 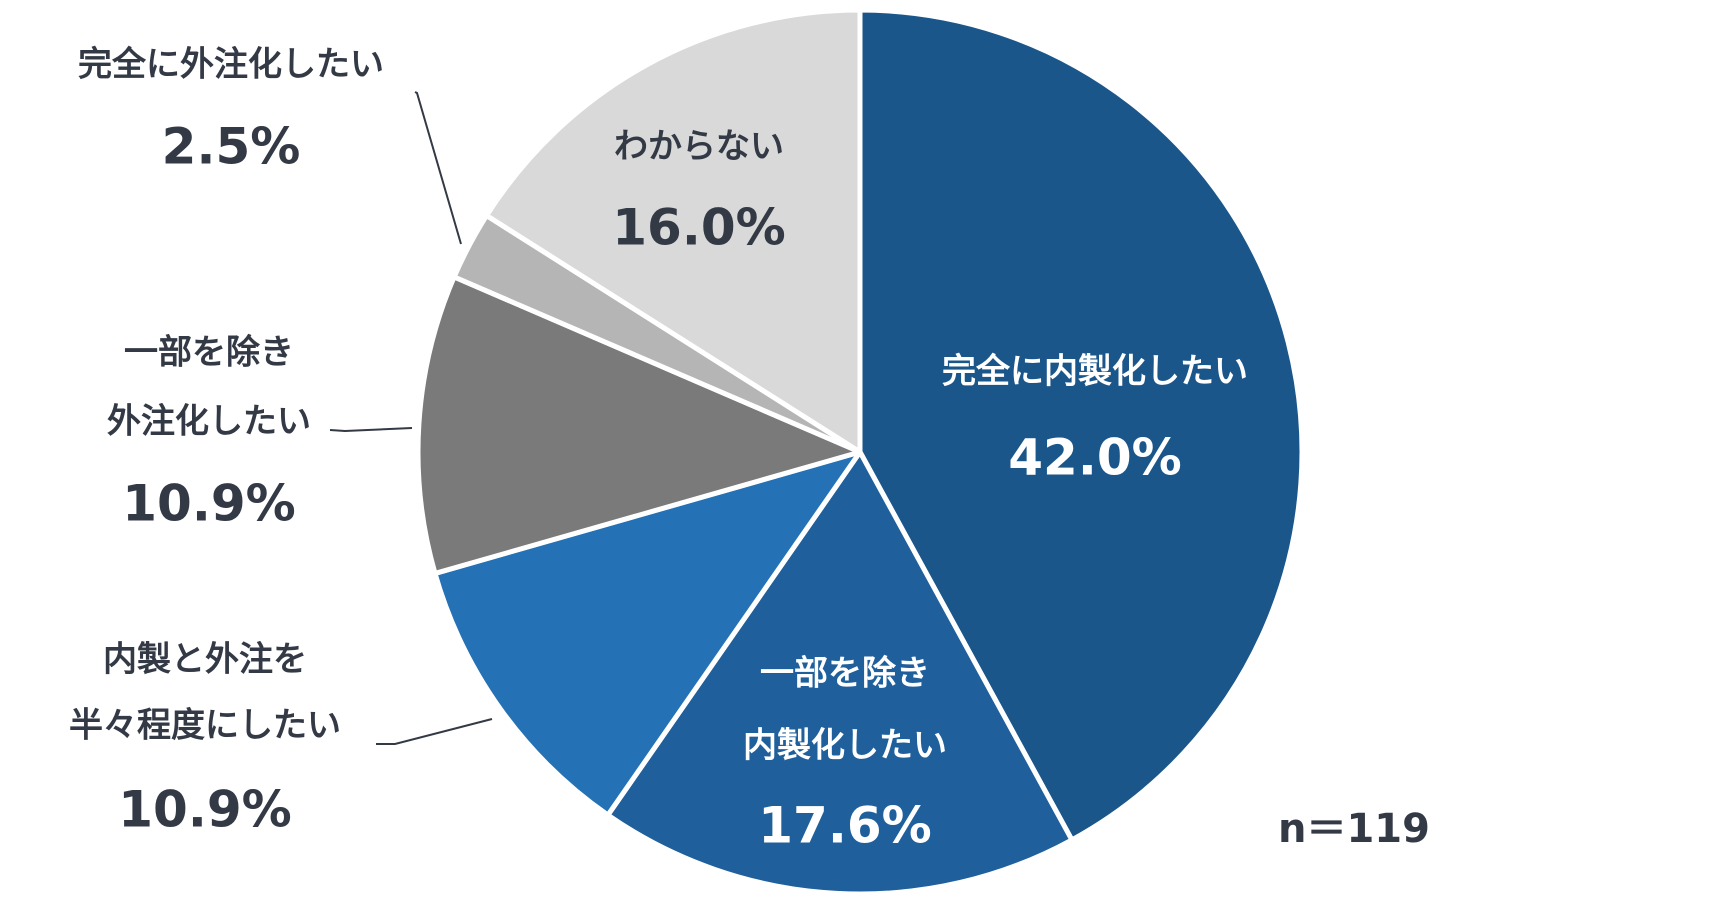 I want to click on sample-size: n＝119, so click(x=1354, y=829).